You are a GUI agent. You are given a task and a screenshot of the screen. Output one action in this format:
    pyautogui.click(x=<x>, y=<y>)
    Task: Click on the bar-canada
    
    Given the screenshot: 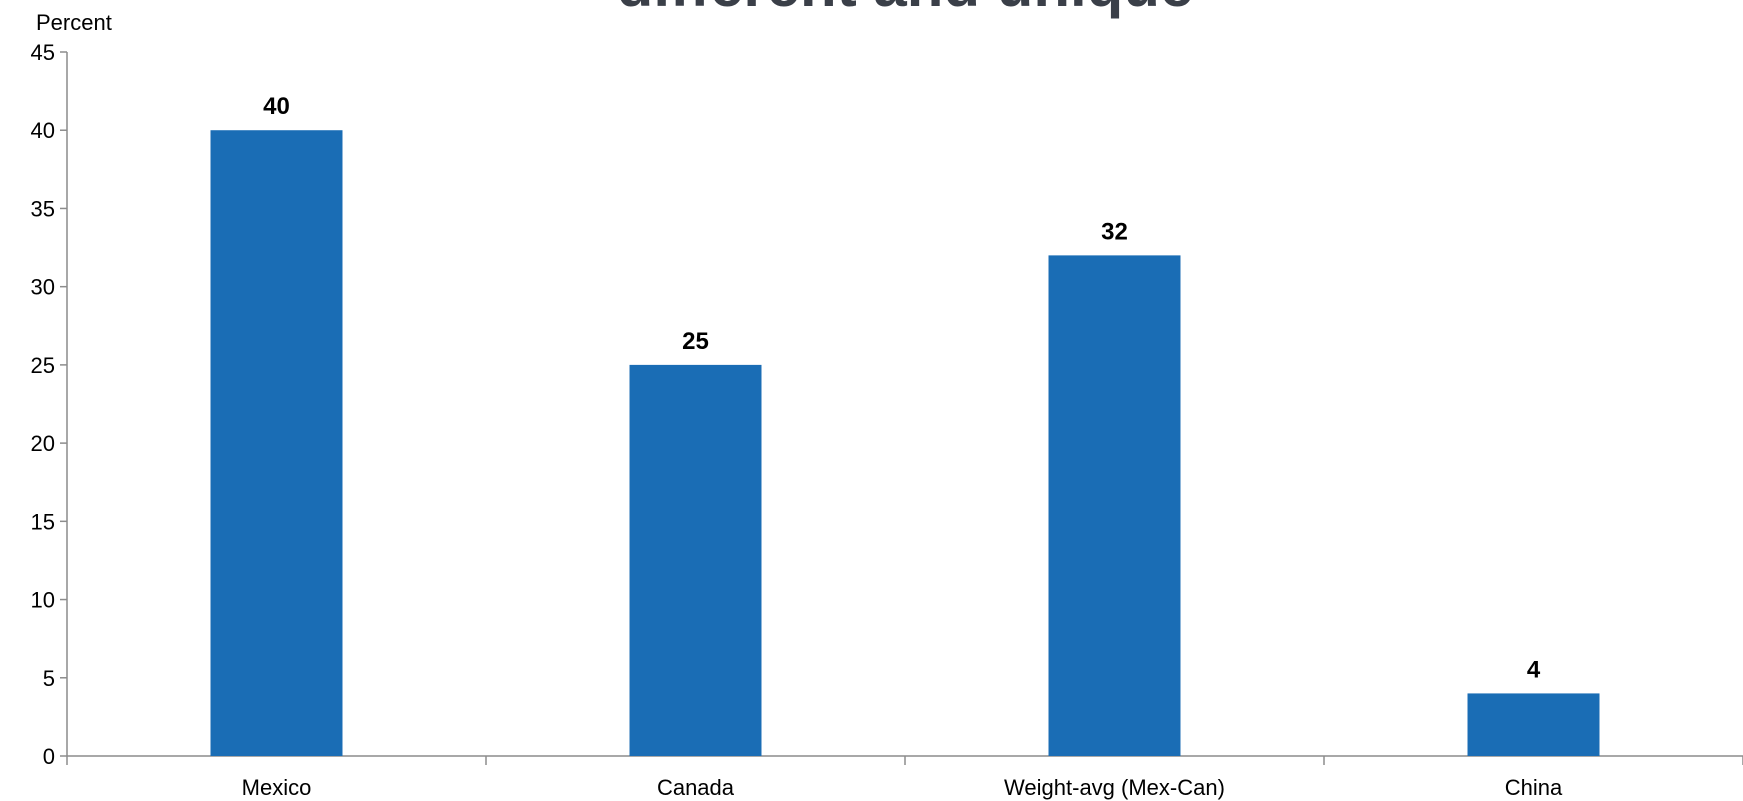 What is the action you would take?
    pyautogui.click(x=695, y=560)
    